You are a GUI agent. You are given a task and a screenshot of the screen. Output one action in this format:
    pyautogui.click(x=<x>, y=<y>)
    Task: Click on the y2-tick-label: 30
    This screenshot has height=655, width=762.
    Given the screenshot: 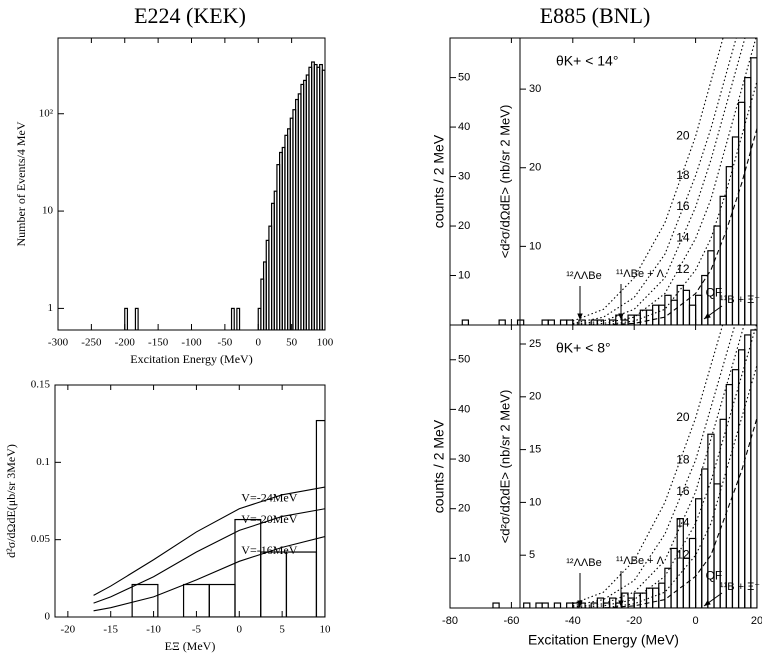 What is the action you would take?
    pyautogui.click(x=535, y=89)
    